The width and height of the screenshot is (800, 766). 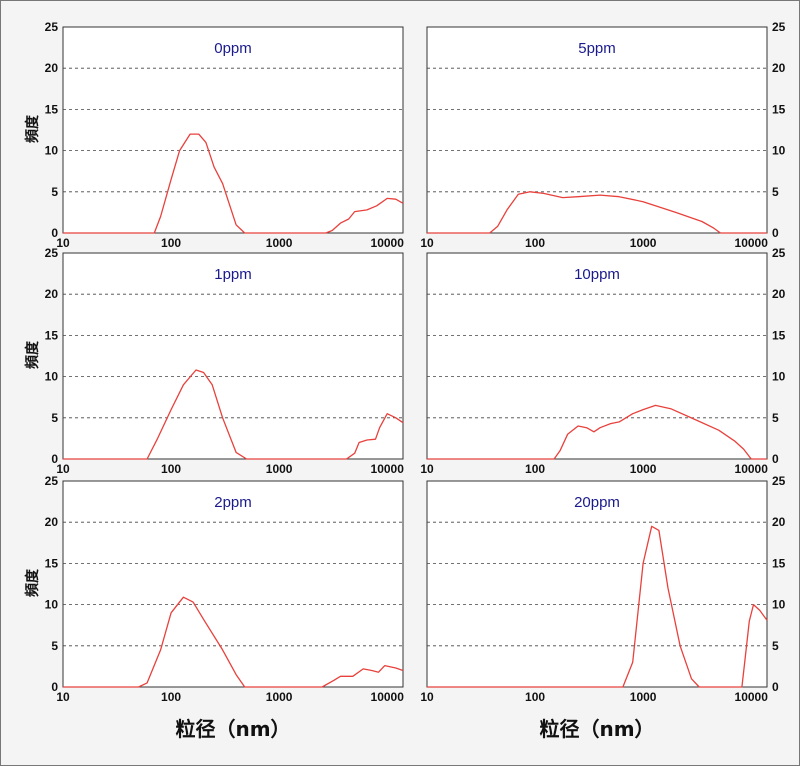 I want to click on x-axis-label-left: 粒径（nm）, so click(x=233, y=729).